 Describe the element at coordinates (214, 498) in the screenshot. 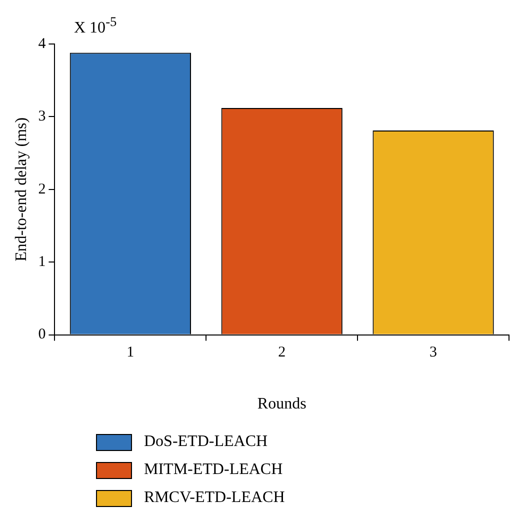

I see `legend-label: RMCV-ETD-LEACH` at that location.